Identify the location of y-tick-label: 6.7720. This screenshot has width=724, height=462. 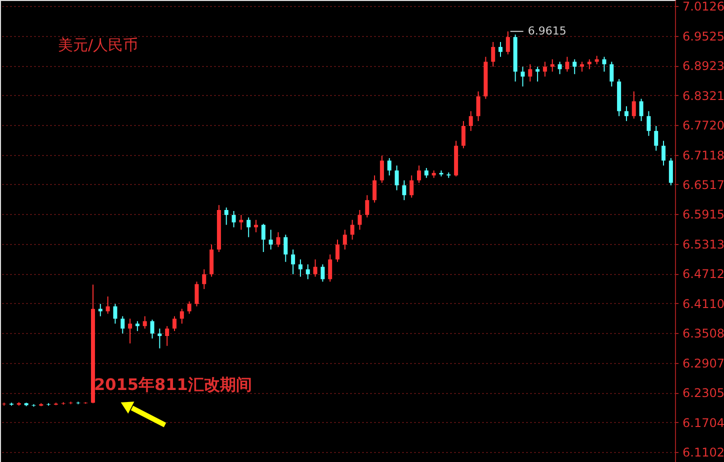
(703, 125).